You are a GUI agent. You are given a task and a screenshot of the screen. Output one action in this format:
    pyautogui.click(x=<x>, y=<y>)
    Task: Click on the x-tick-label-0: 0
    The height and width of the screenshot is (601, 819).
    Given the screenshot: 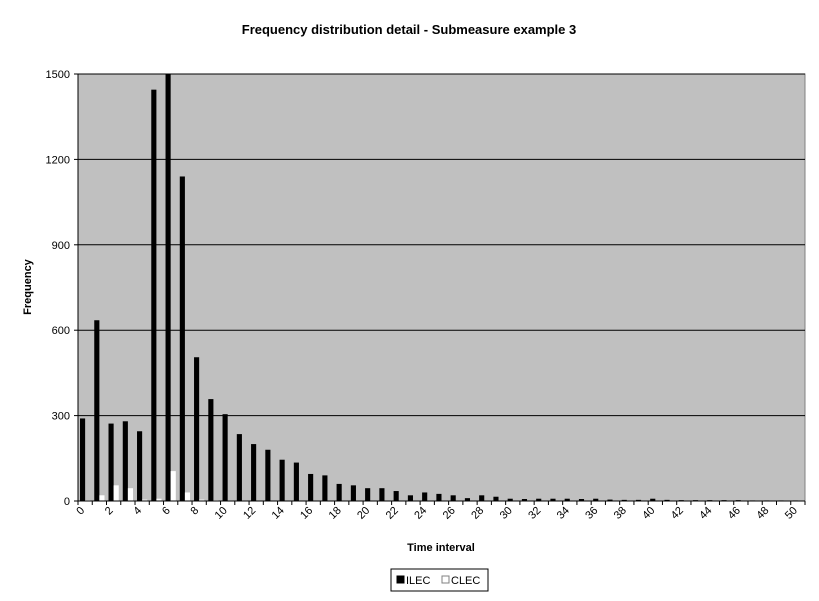 What is the action you would take?
    pyautogui.click(x=80, y=511)
    